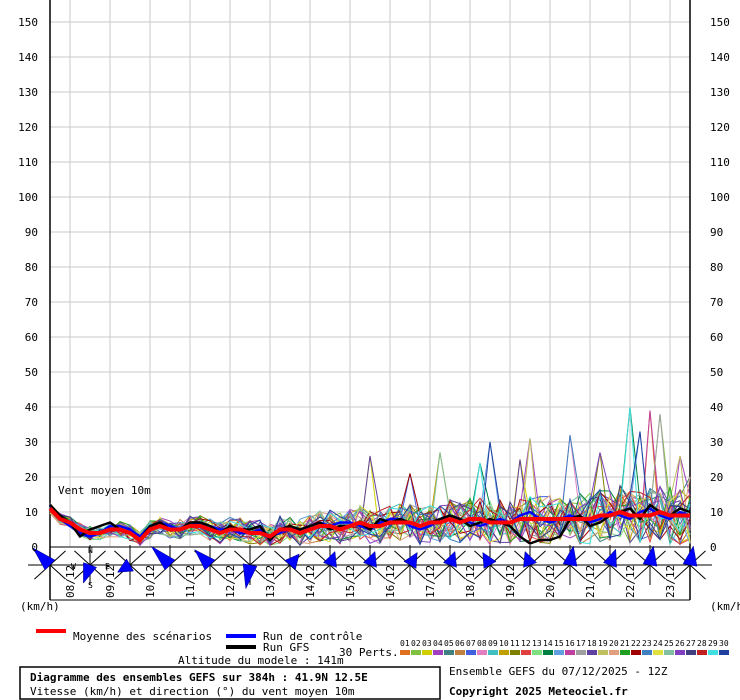 This screenshot has height=700, width=740. I want to click on date-label: 15/12, so click(350, 581).